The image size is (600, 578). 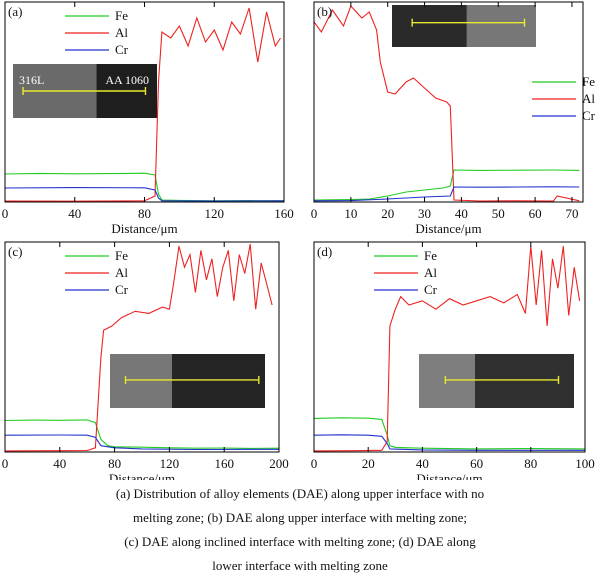 I want to click on panel-label: (a), so click(x=15, y=11).